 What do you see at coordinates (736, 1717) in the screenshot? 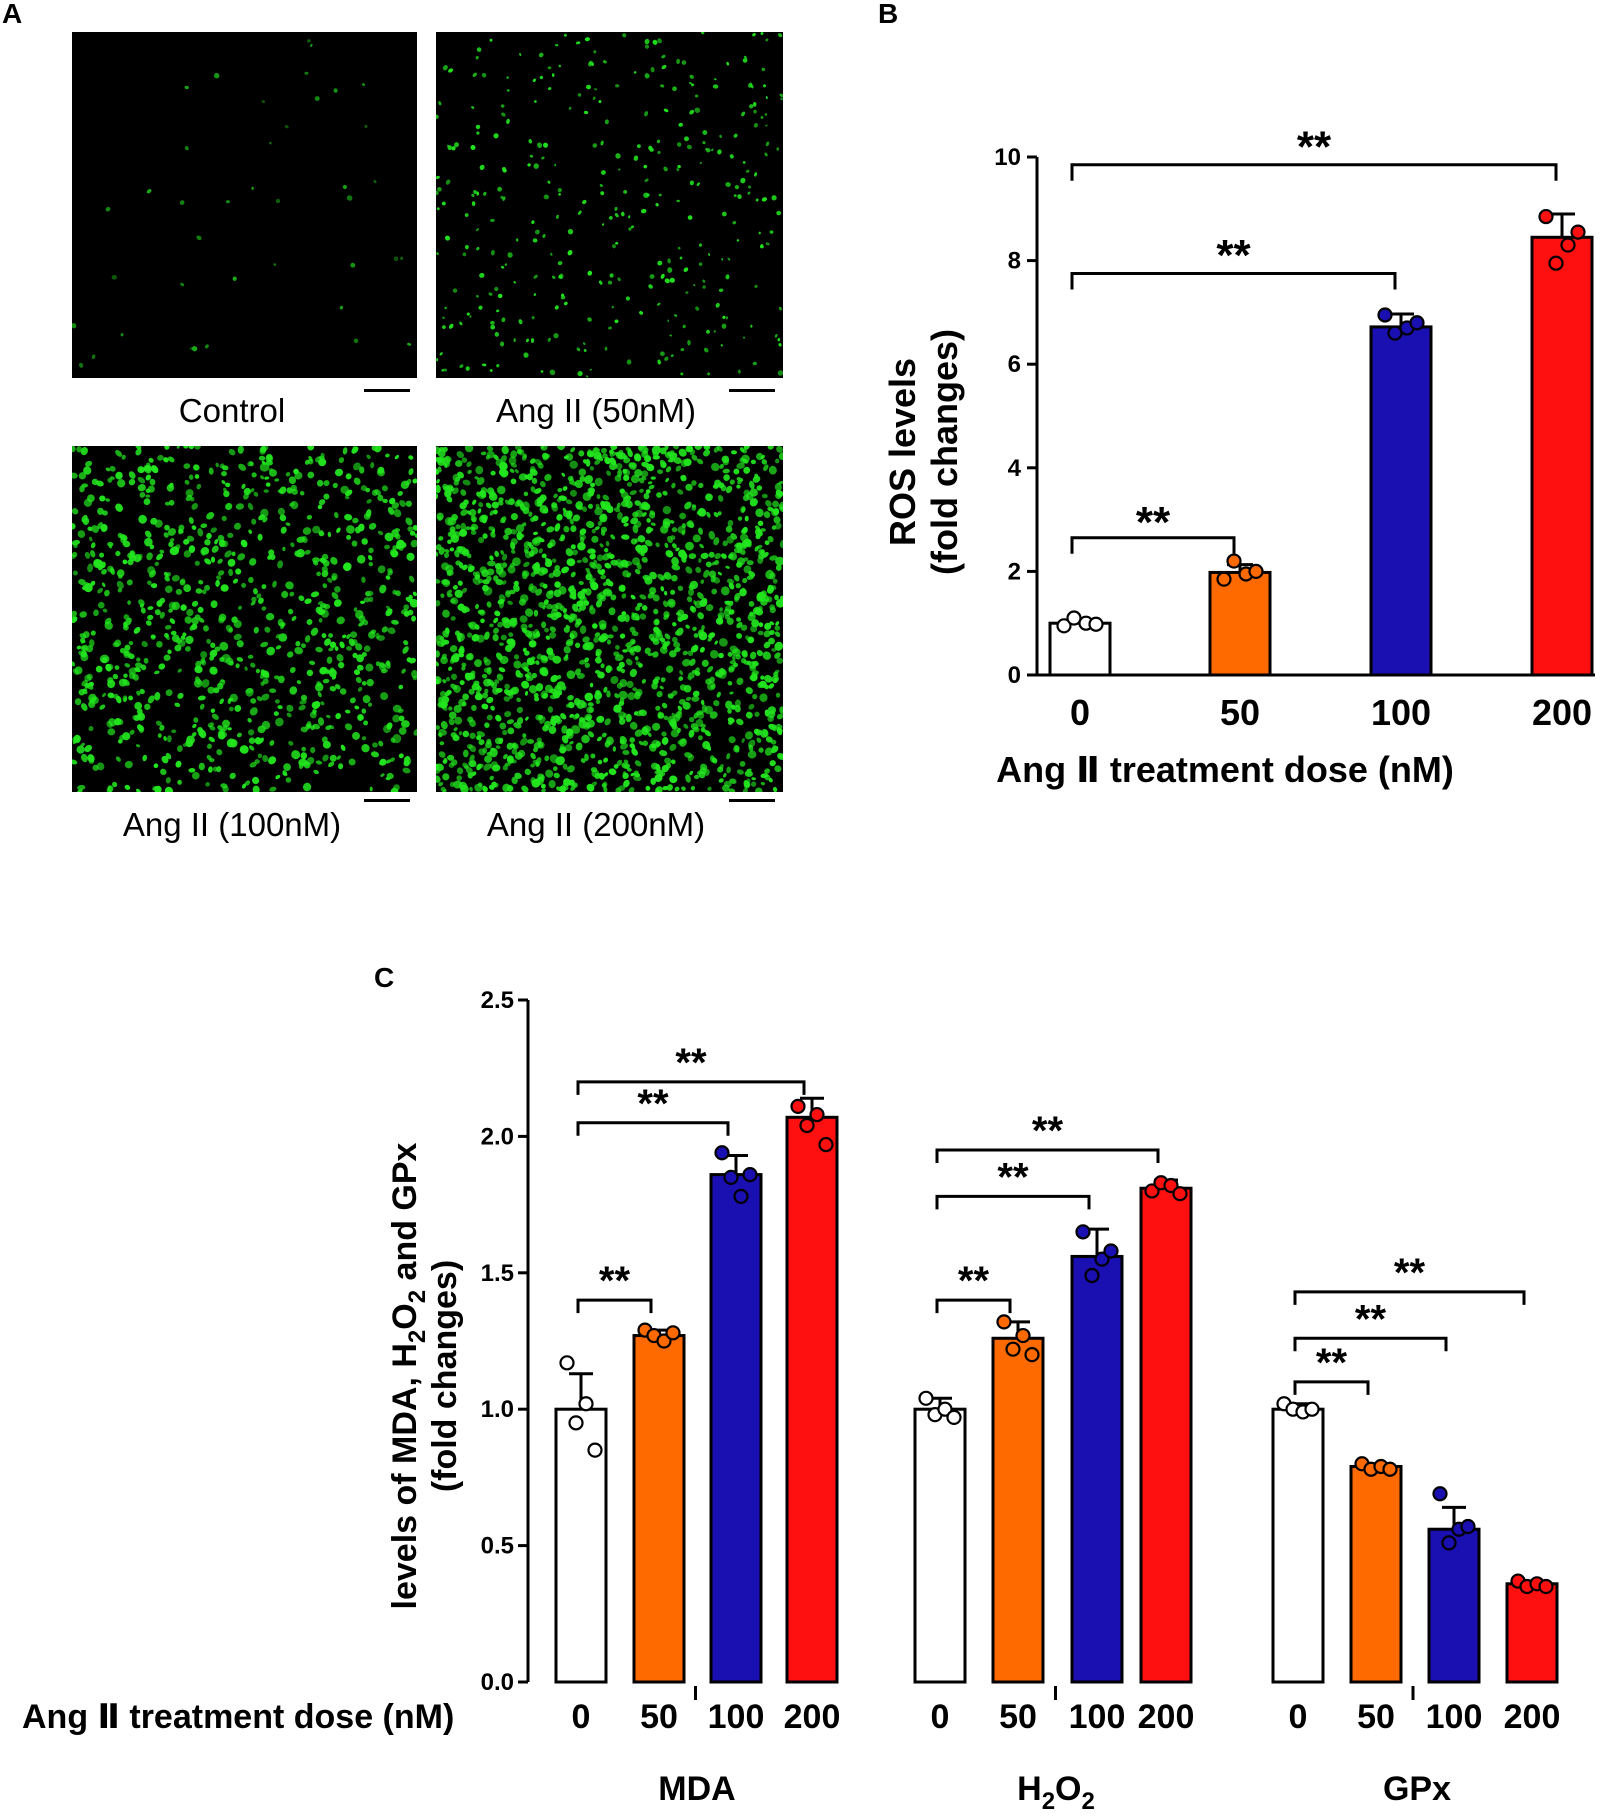
I see `x-tick-label: 100` at bounding box center [736, 1717].